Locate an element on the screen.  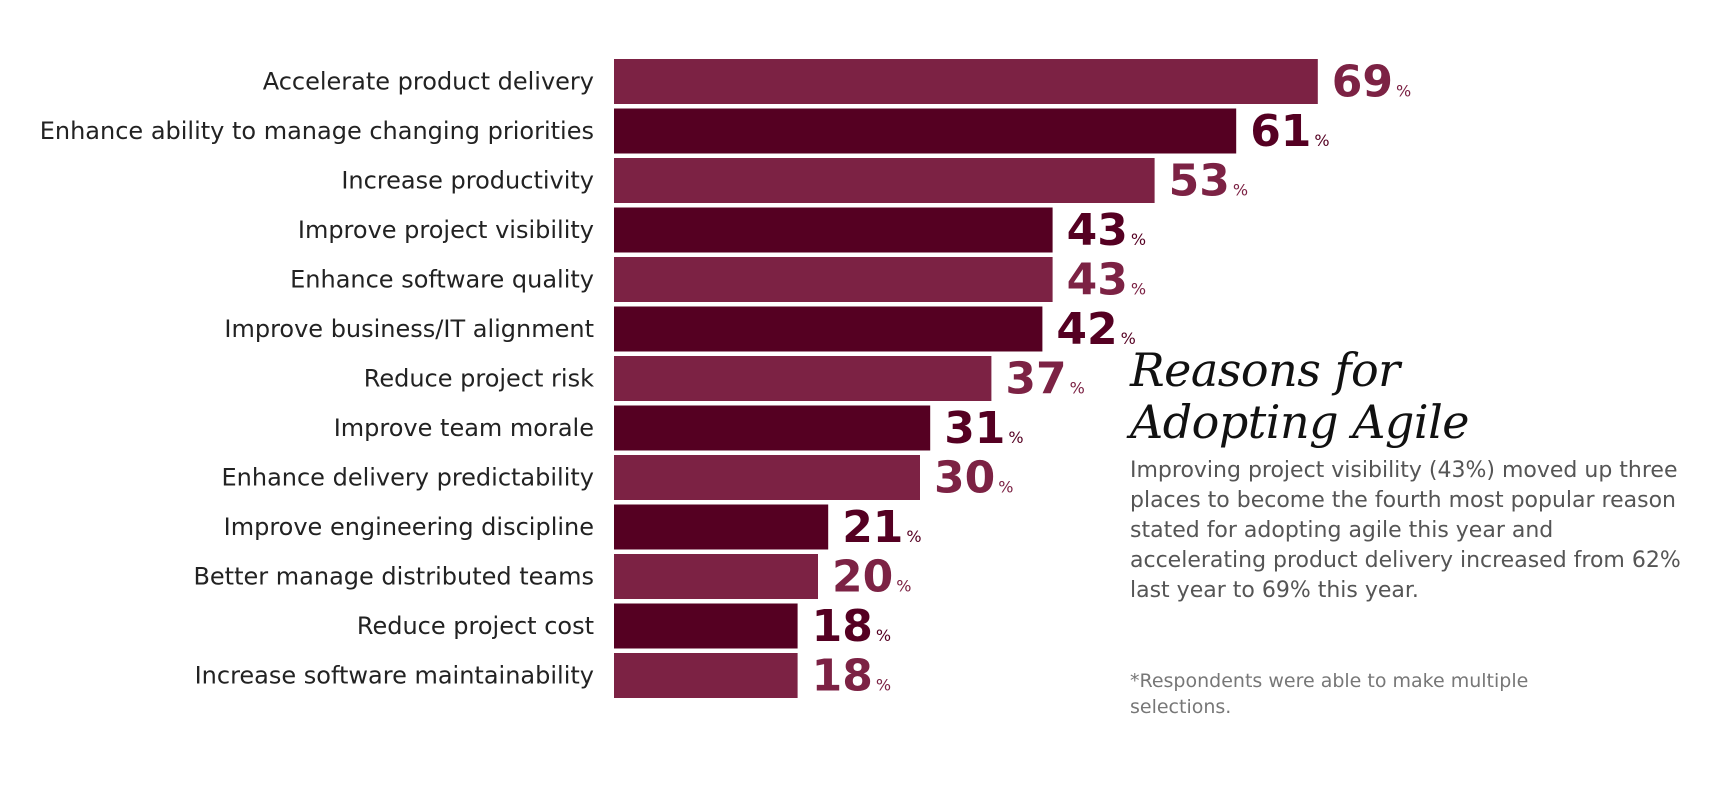
category-label: Better manage distributed teams is located at coordinates (393, 577).